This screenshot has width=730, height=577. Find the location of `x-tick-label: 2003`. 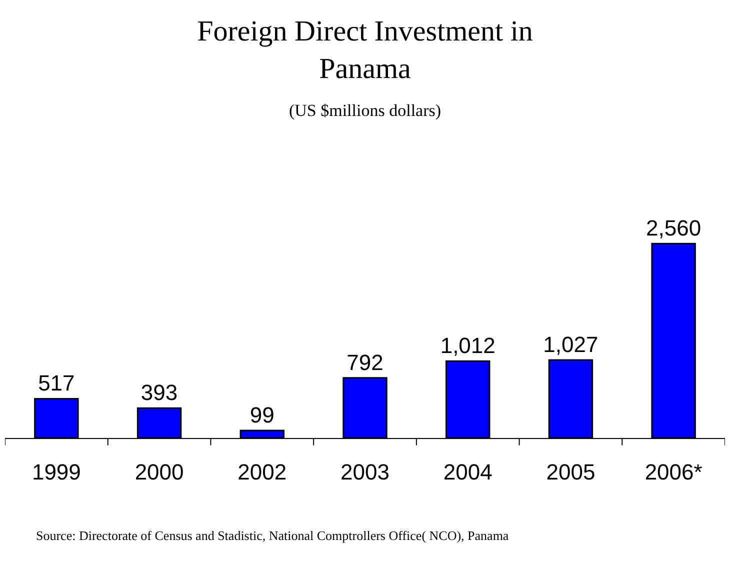

x-tick-label: 2003 is located at coordinates (365, 471).